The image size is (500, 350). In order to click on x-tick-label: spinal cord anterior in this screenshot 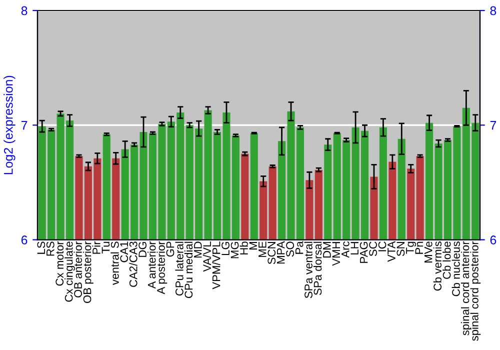, I will do `click(466, 288)`.